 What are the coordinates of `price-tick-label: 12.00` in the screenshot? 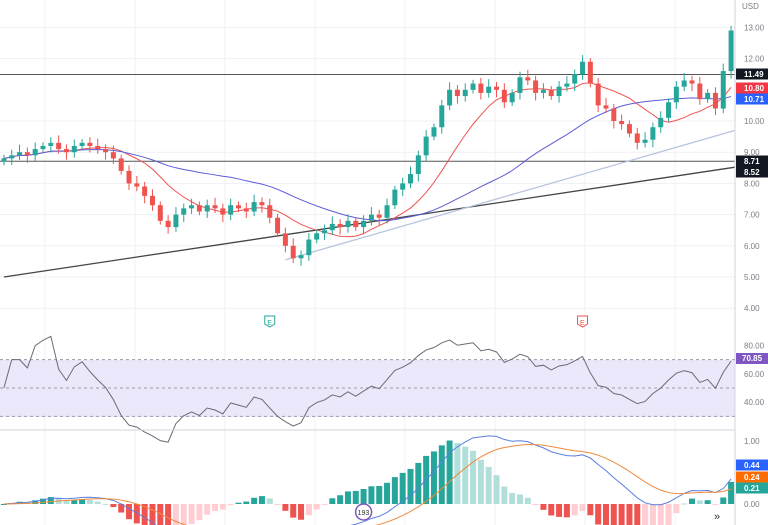 It's located at (754, 59).